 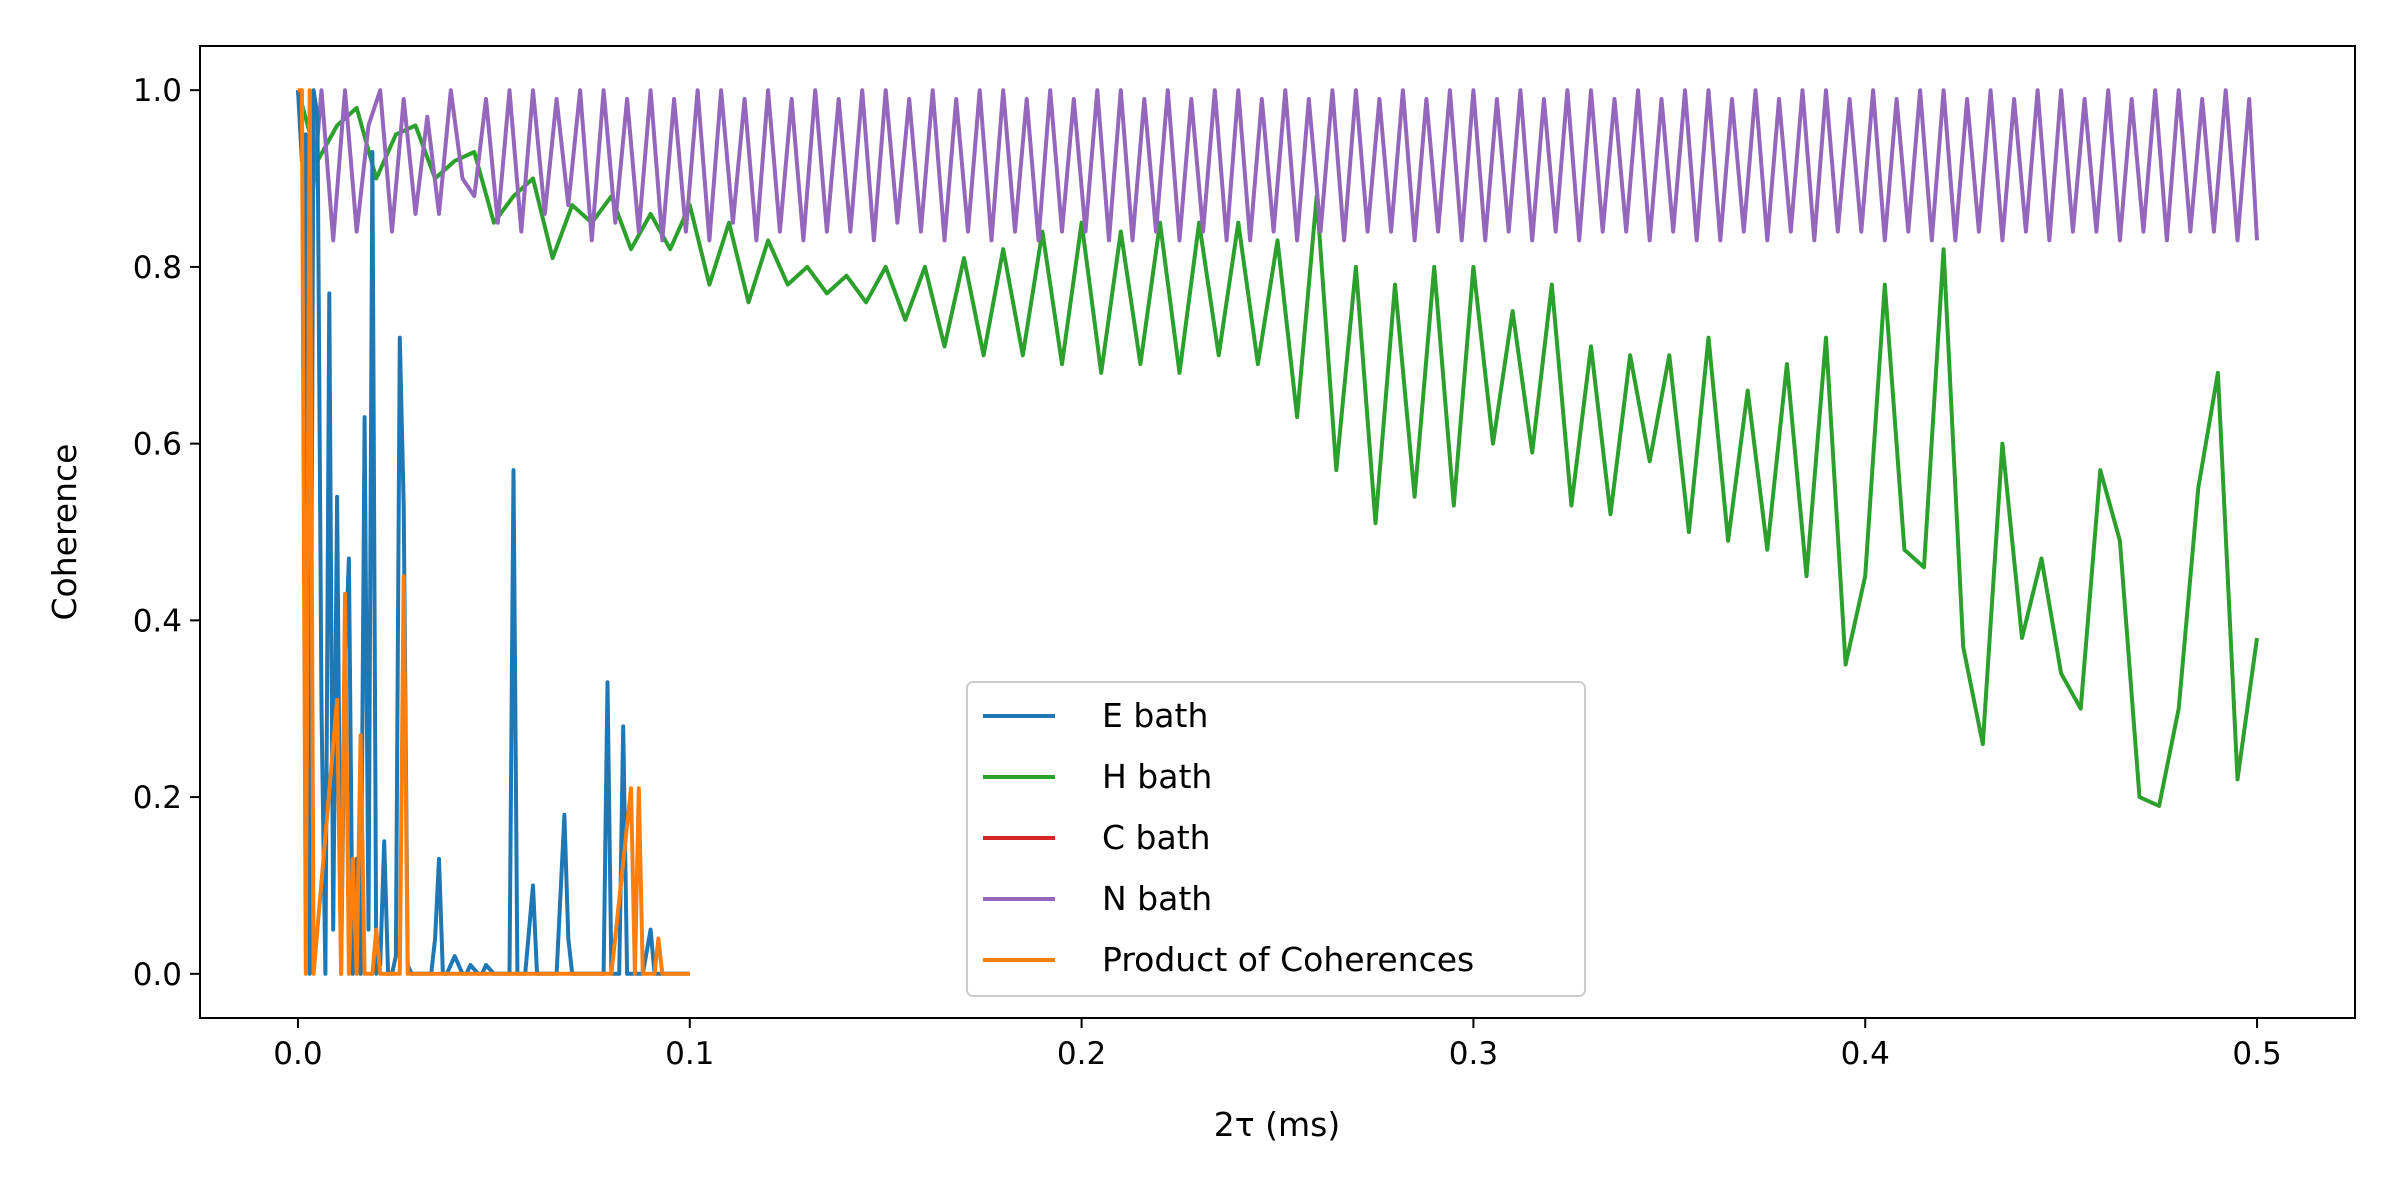 I want to click on x-tick-label: 0.4, so click(x=1865, y=1054).